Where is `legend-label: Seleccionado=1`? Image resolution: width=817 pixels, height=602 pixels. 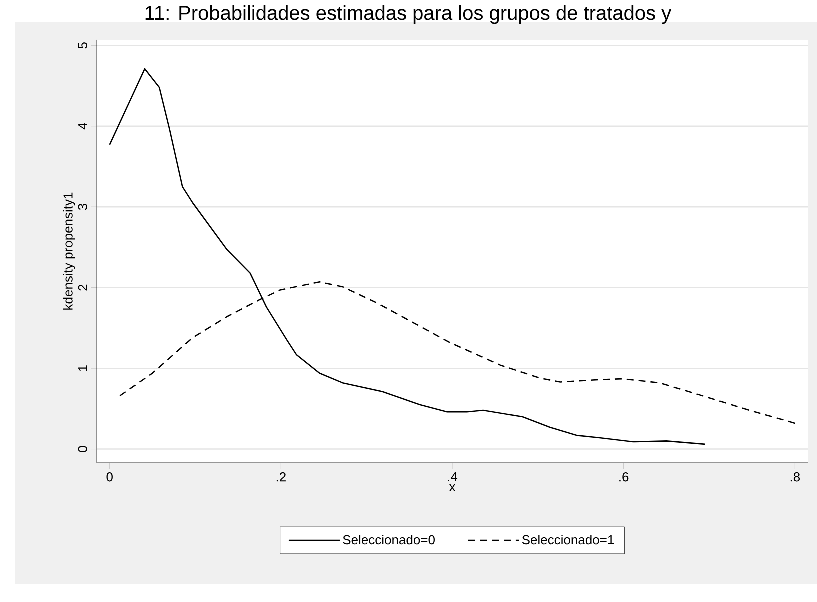
legend-label: Seleccionado=1 is located at coordinates (568, 540).